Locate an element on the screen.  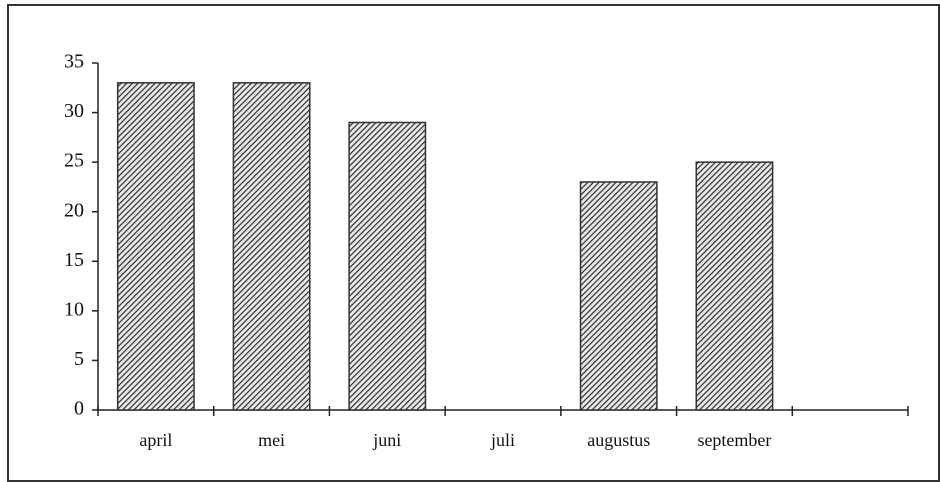
y-tick-label: 15 is located at coordinates (74, 260).